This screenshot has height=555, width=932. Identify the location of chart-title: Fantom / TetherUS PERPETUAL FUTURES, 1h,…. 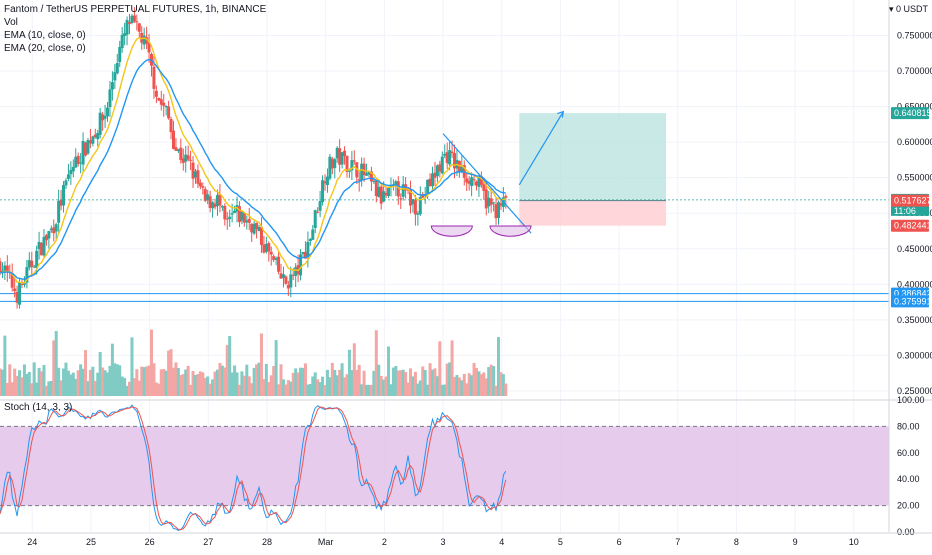
(135, 9).